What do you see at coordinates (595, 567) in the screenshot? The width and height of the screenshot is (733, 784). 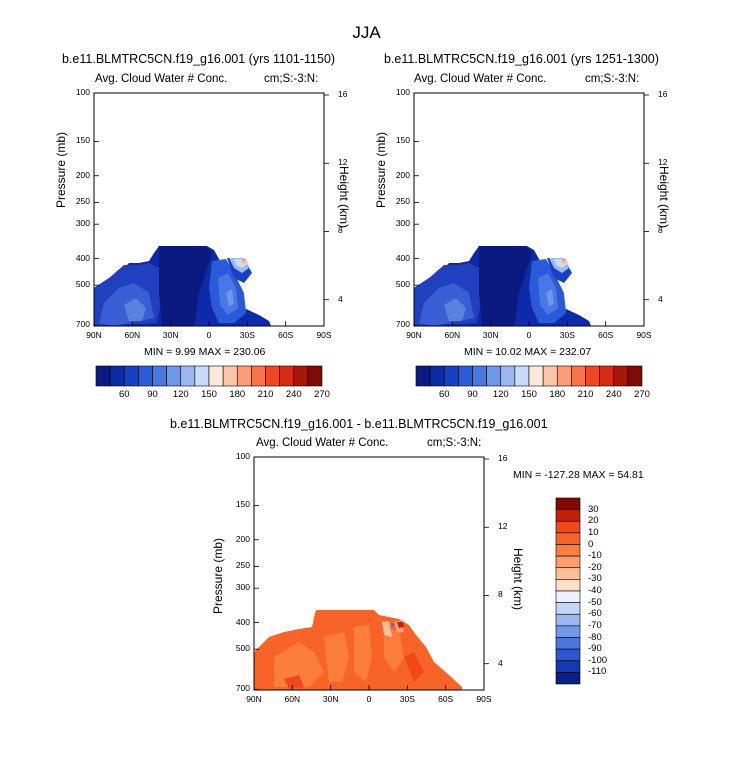 I see `labelbar-3-label: -20` at bounding box center [595, 567].